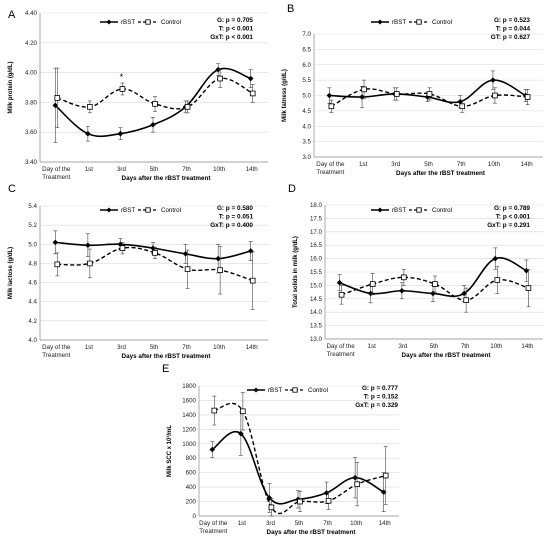 This screenshot has width=550, height=546. I want to click on y-tick-label: 17.0, so click(316, 232).